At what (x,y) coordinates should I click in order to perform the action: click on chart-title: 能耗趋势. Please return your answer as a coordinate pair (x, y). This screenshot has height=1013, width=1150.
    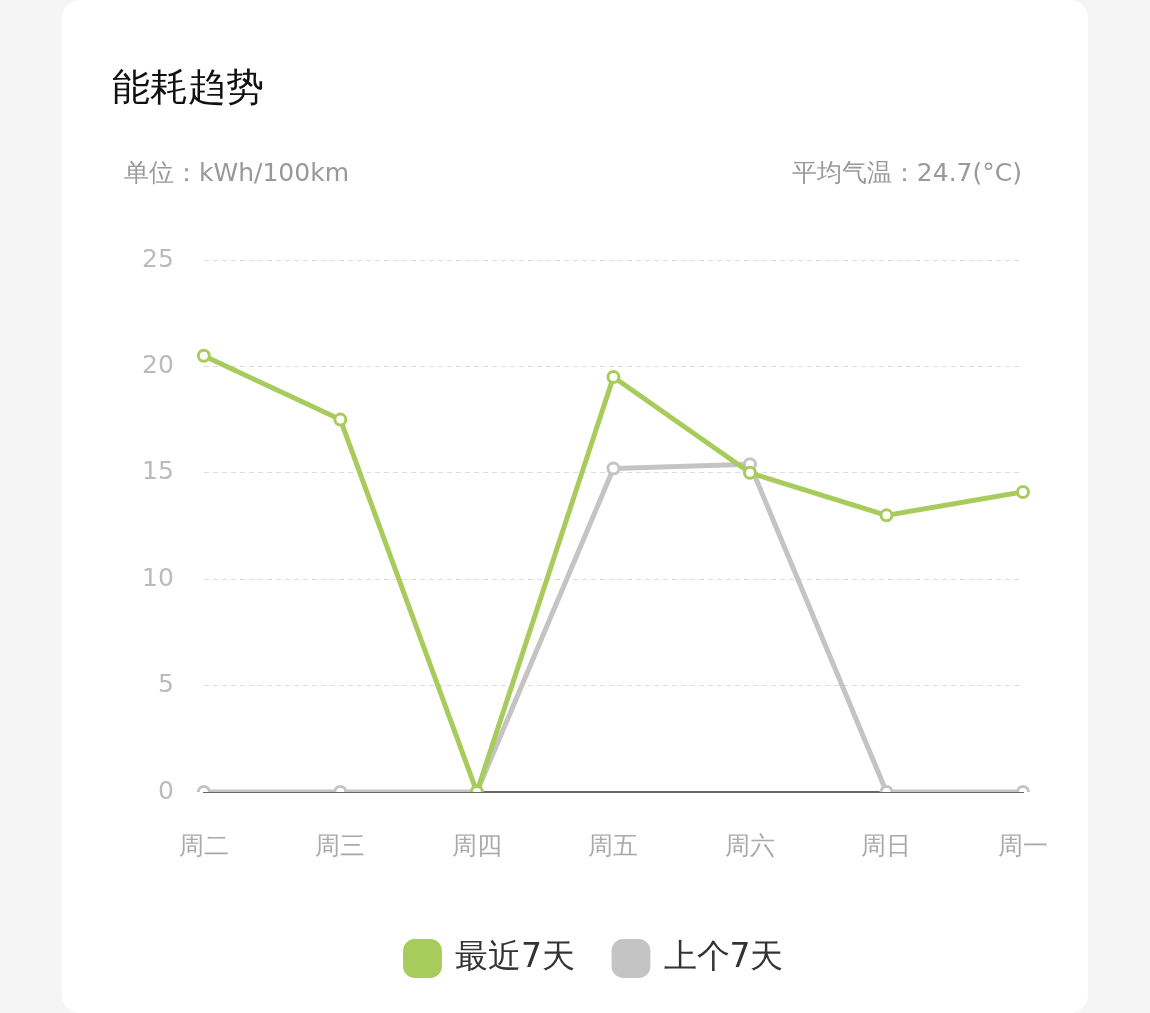
    Looking at the image, I should click on (188, 87).